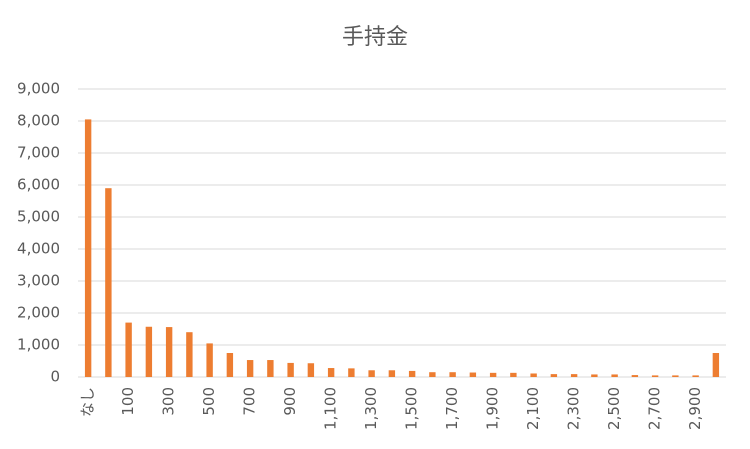  I want to click on y-tick-label: 1,000, so click(38, 345).